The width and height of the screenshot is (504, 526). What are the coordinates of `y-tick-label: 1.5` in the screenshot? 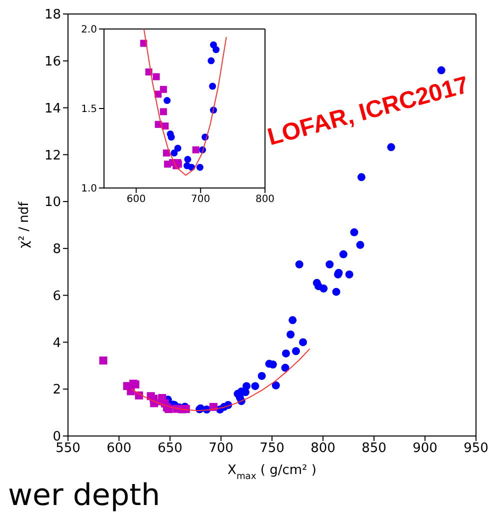 It's located at (89, 110).